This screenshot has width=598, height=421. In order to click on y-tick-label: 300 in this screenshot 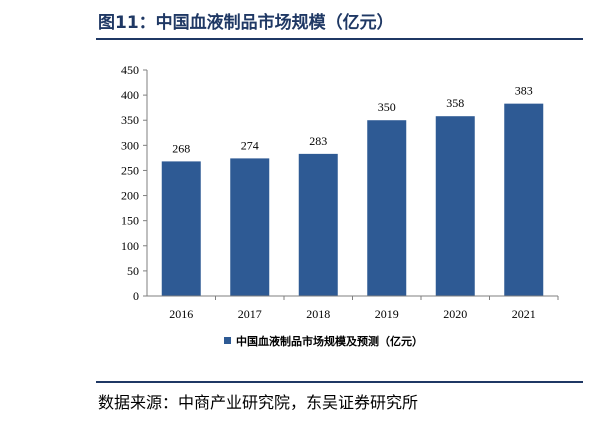, I will do `click(130, 145)`.